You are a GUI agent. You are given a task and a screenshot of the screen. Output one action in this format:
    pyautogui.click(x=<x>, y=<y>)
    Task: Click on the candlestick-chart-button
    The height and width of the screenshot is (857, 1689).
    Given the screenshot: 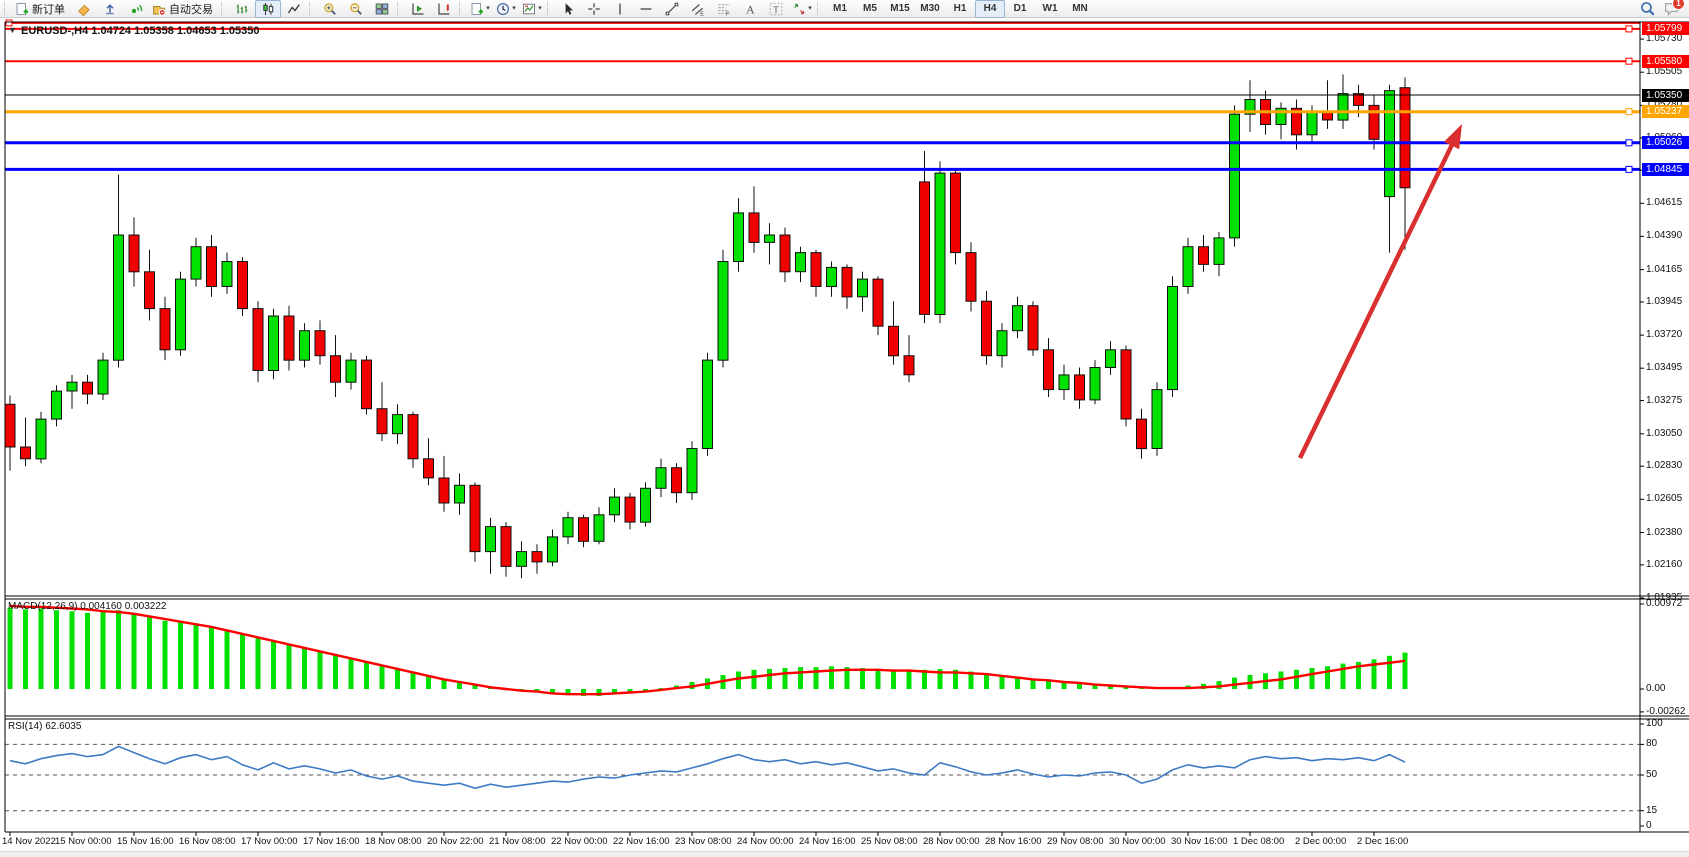 What is the action you would take?
    pyautogui.click(x=268, y=9)
    